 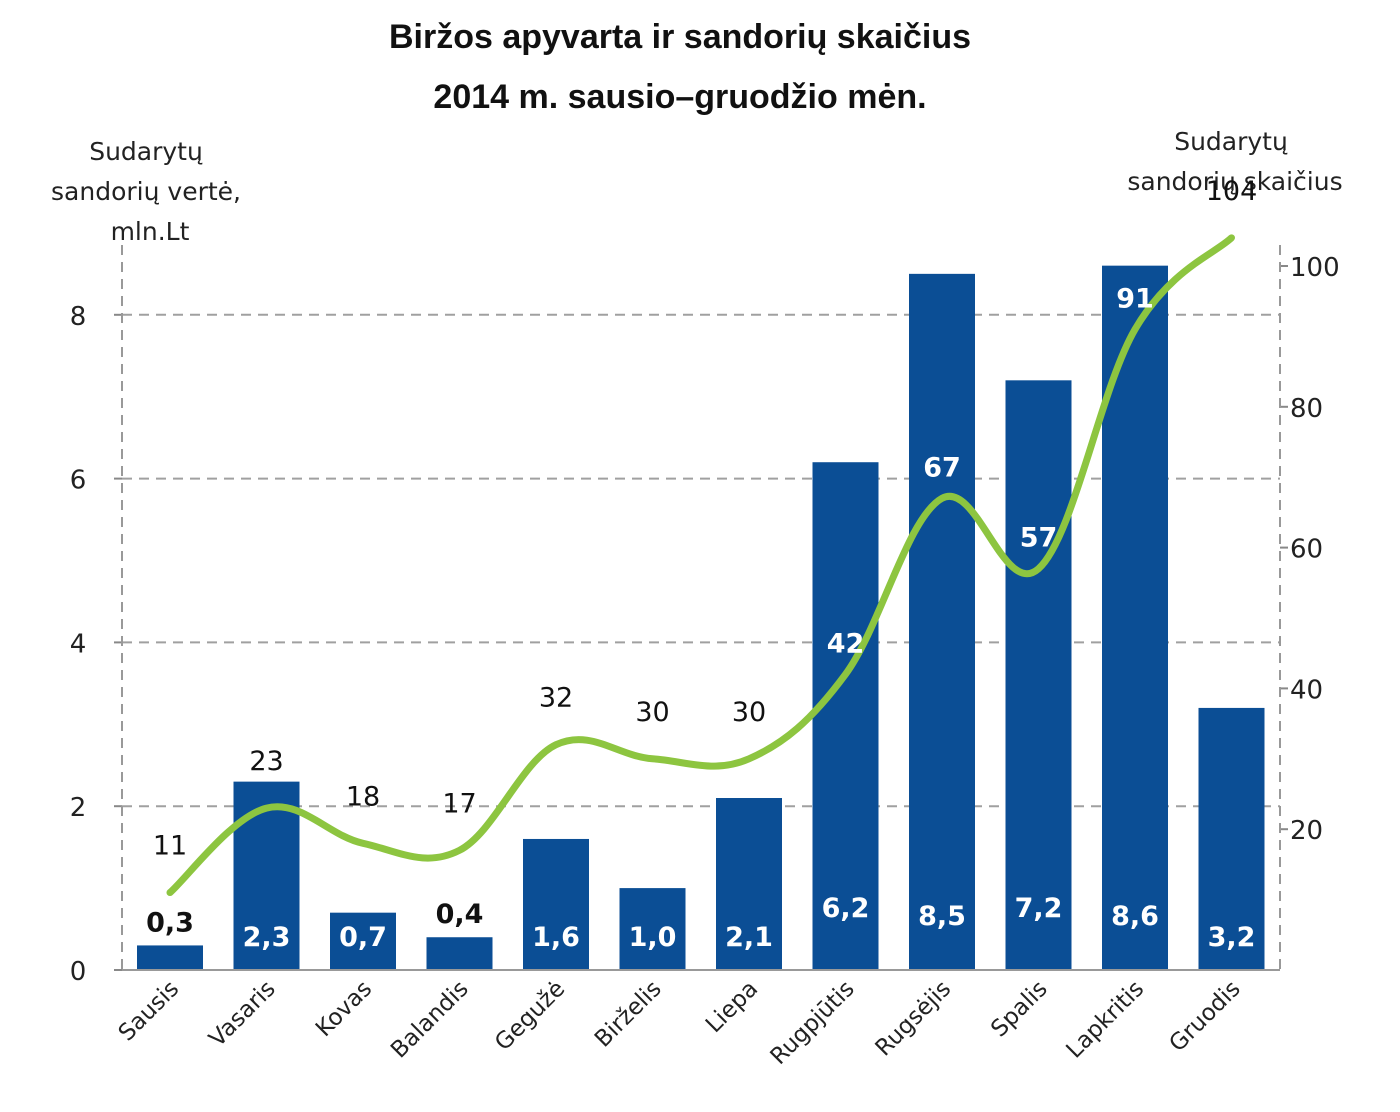 I want to click on x-axis-category-label: Gegužė, so click(x=530, y=1016).